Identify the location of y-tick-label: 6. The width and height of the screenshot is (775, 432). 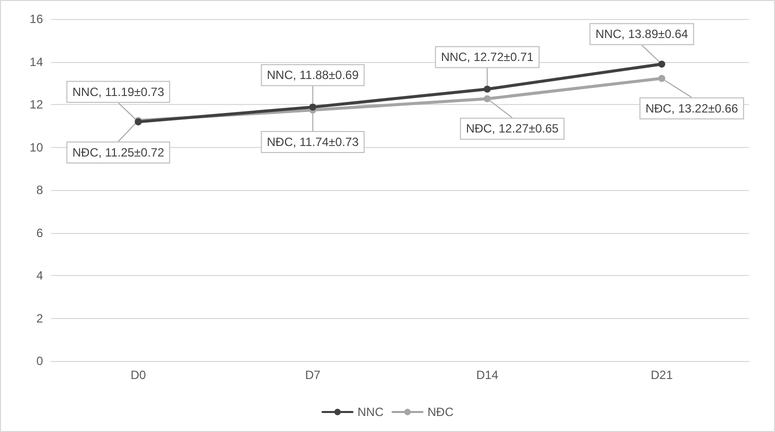
(40, 233).